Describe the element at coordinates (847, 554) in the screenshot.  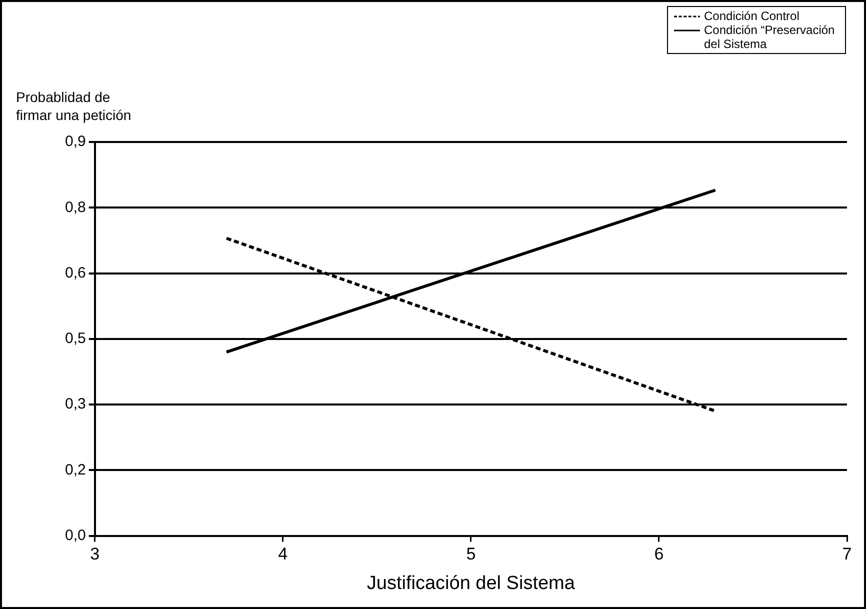
I see `x-tick-label: 7` at that location.